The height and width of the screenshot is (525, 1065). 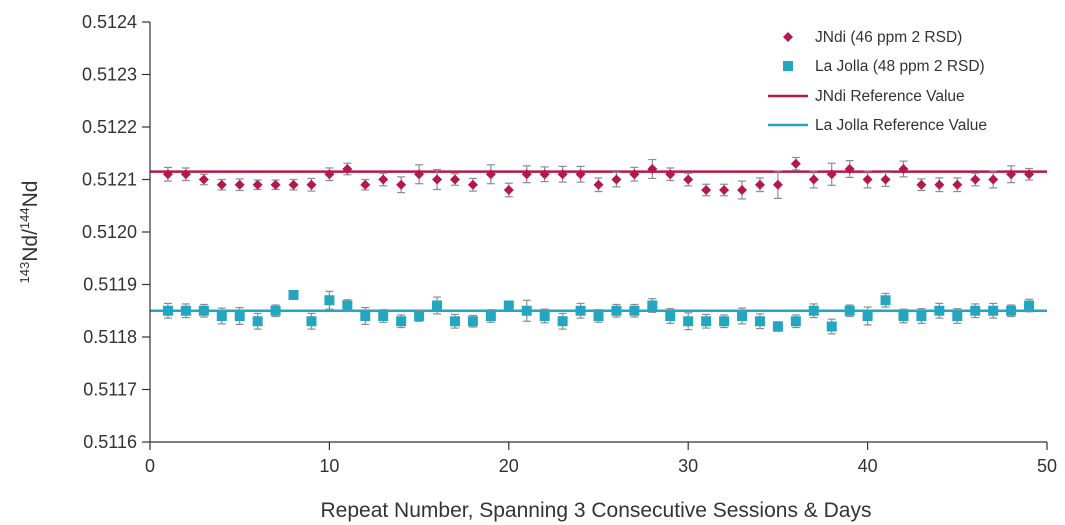 What do you see at coordinates (150, 466) in the screenshot?
I see `x-tick-label: 0` at bounding box center [150, 466].